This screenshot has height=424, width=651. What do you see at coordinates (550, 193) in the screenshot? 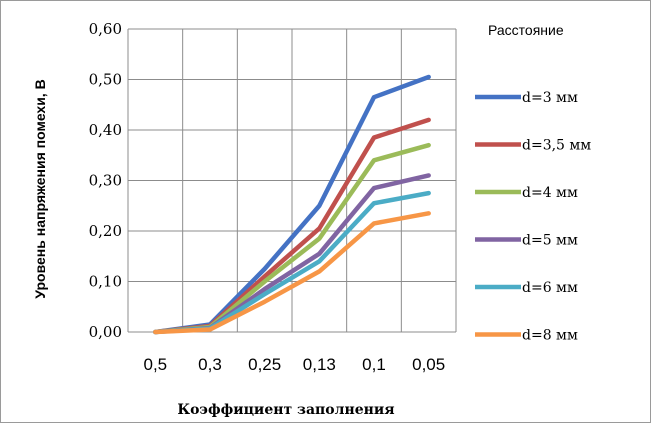
I see `legend-label: d=4 мм` at bounding box center [550, 193].